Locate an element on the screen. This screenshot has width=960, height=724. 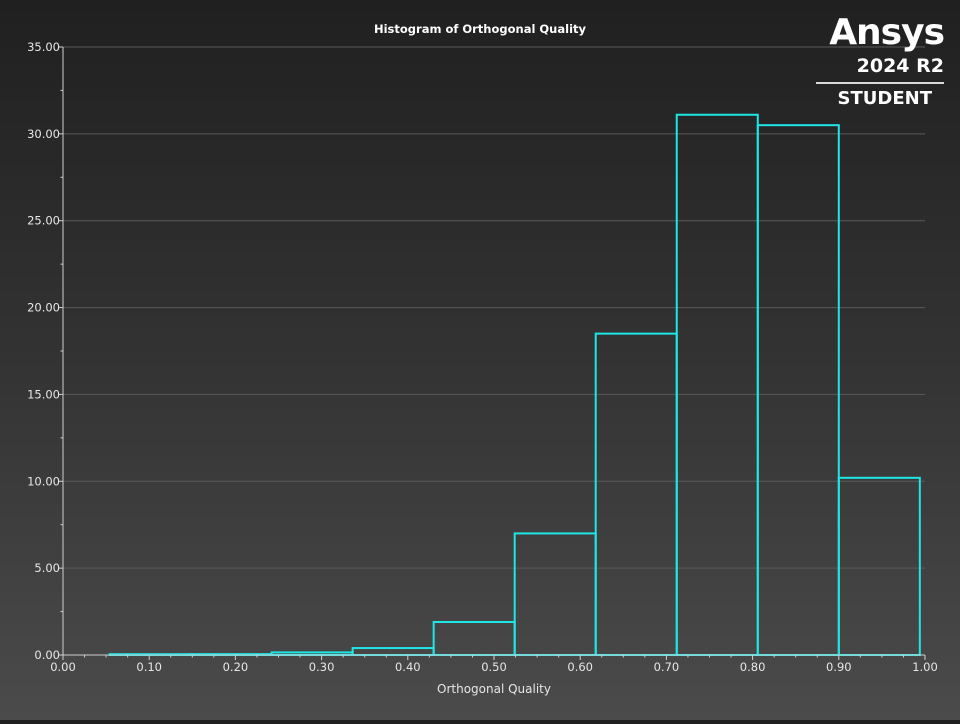
y-tick-label: 35.00 is located at coordinates (43, 47).